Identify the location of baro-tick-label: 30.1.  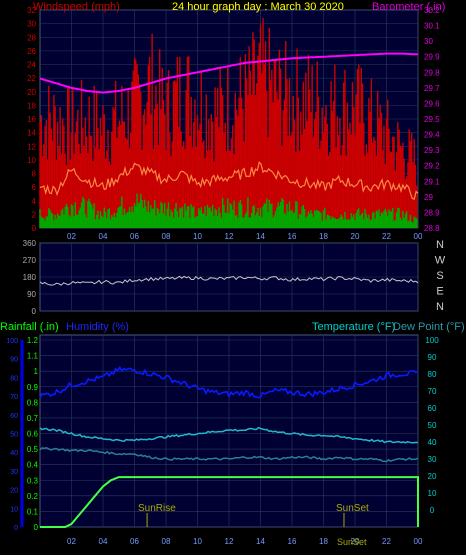
(432, 26).